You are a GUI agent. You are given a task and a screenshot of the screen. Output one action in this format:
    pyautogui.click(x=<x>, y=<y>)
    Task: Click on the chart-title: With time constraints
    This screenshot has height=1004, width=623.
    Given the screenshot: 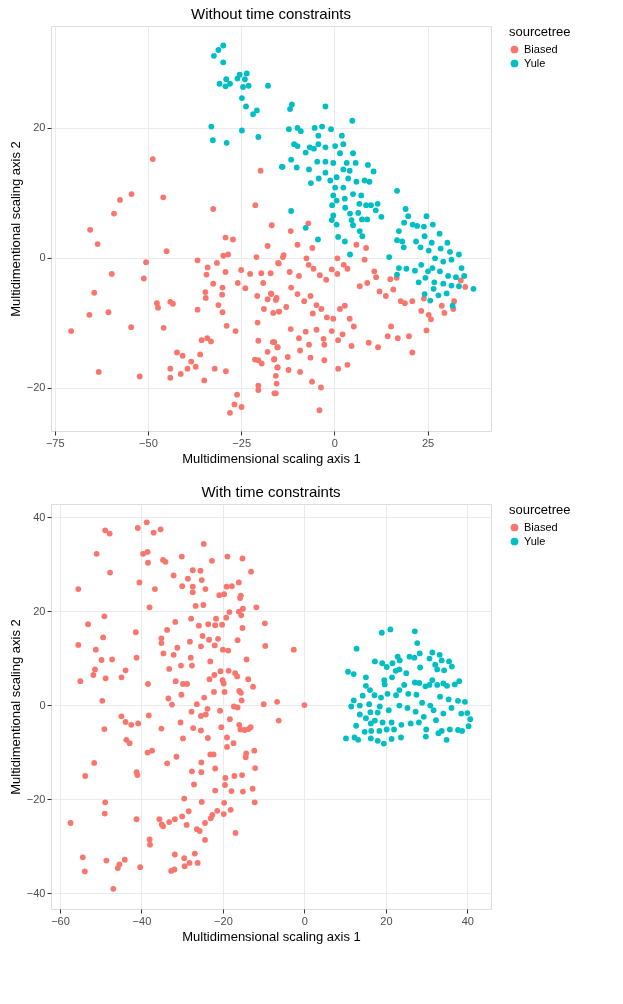 What is the action you would take?
    pyautogui.click(x=271, y=491)
    